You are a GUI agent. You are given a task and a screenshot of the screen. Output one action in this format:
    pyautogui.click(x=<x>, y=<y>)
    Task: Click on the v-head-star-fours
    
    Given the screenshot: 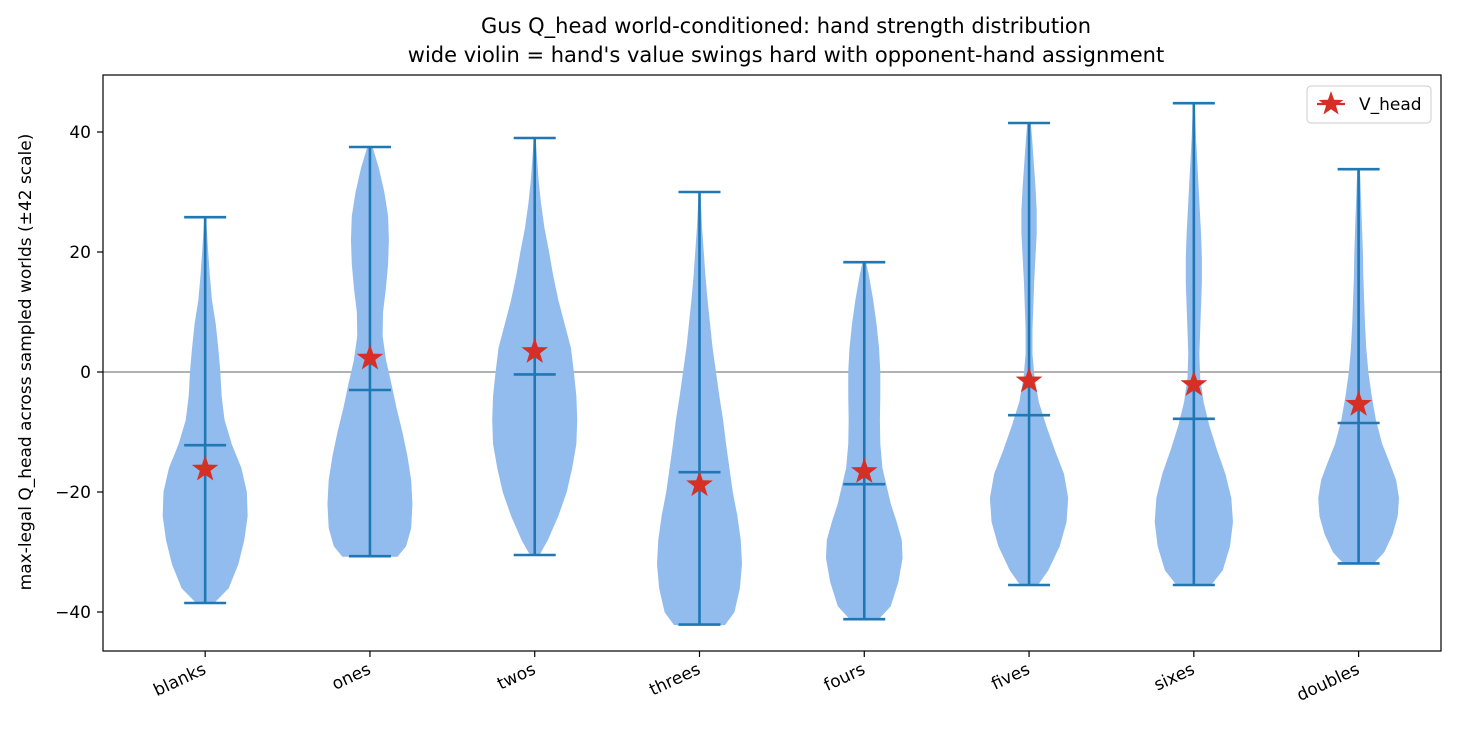 What is the action you would take?
    pyautogui.click(x=864, y=470)
    